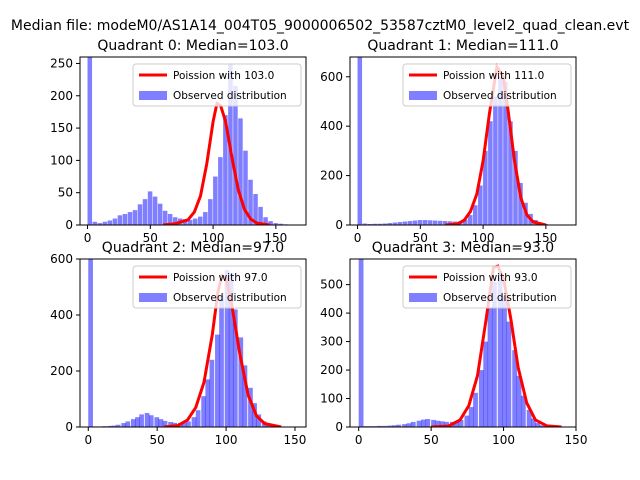  Describe the element at coordinates (65, 193) in the screenshot. I see `y-tick-label: 50` at that location.